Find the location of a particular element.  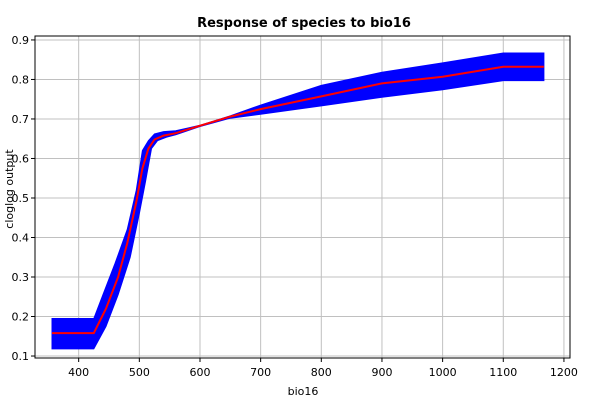

x-tick-label: 700 is located at coordinates (260, 372).